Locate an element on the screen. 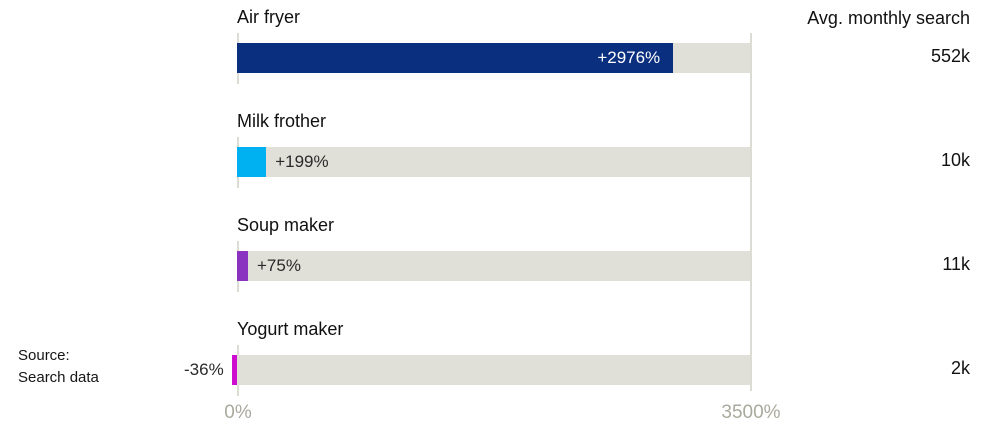  bar-track: +2976% is located at coordinates (493, 58).